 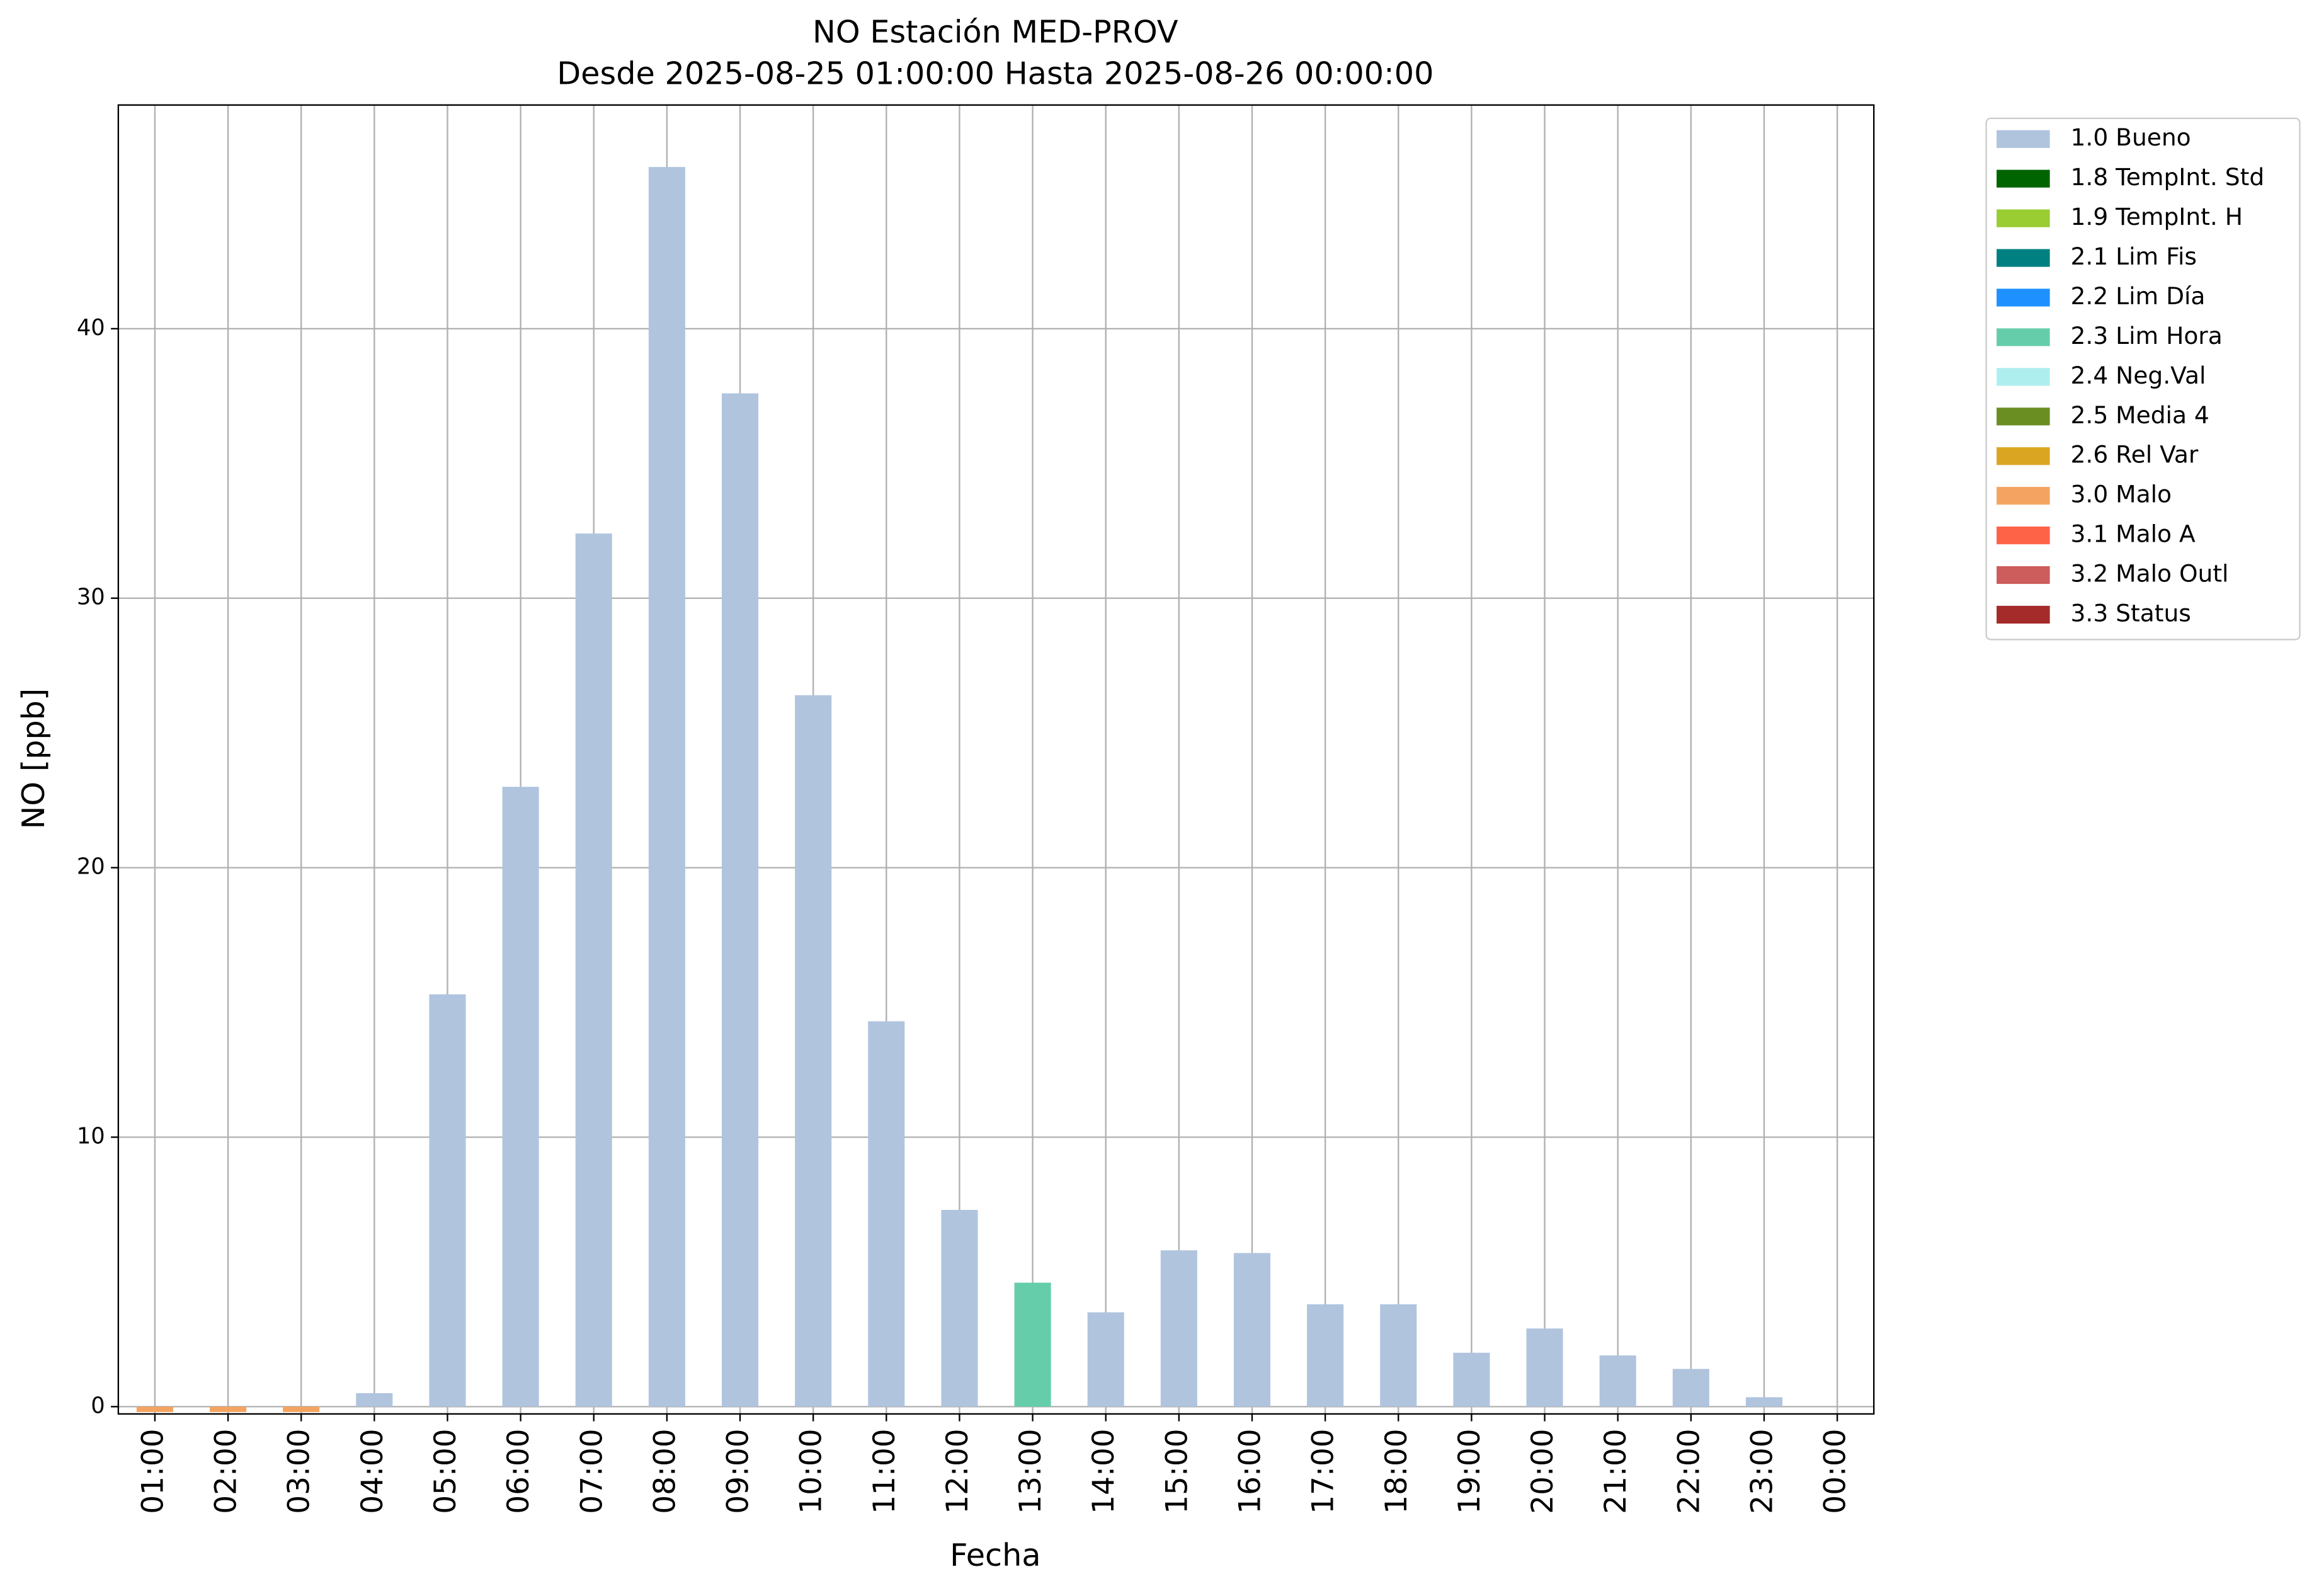 What do you see at coordinates (518, 1470) in the screenshot?
I see `x-tick-label: 06:00` at bounding box center [518, 1470].